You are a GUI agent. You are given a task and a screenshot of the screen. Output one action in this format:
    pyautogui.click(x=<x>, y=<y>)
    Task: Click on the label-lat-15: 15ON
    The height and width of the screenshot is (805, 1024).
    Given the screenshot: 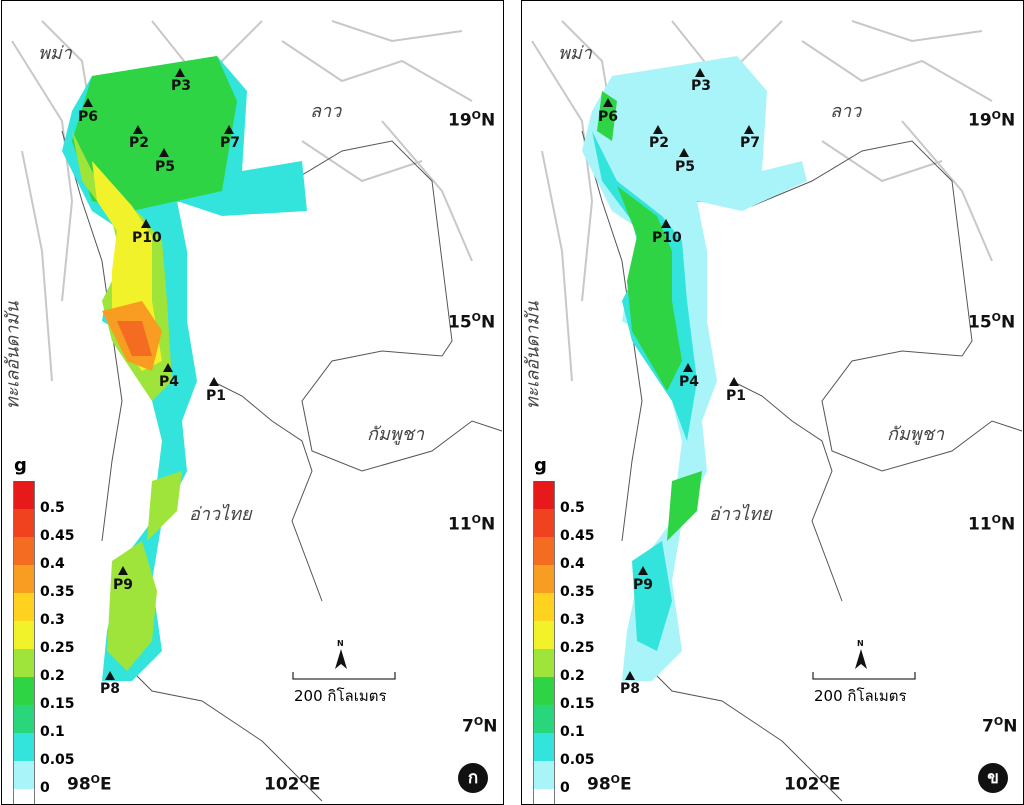 What is the action you would take?
    pyautogui.click(x=992, y=322)
    